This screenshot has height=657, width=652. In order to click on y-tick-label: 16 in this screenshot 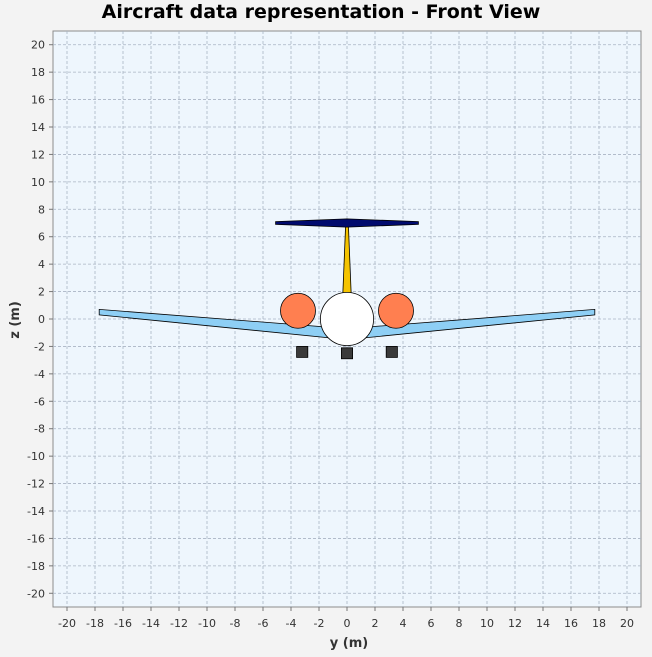, I will do `click(38, 100)`.